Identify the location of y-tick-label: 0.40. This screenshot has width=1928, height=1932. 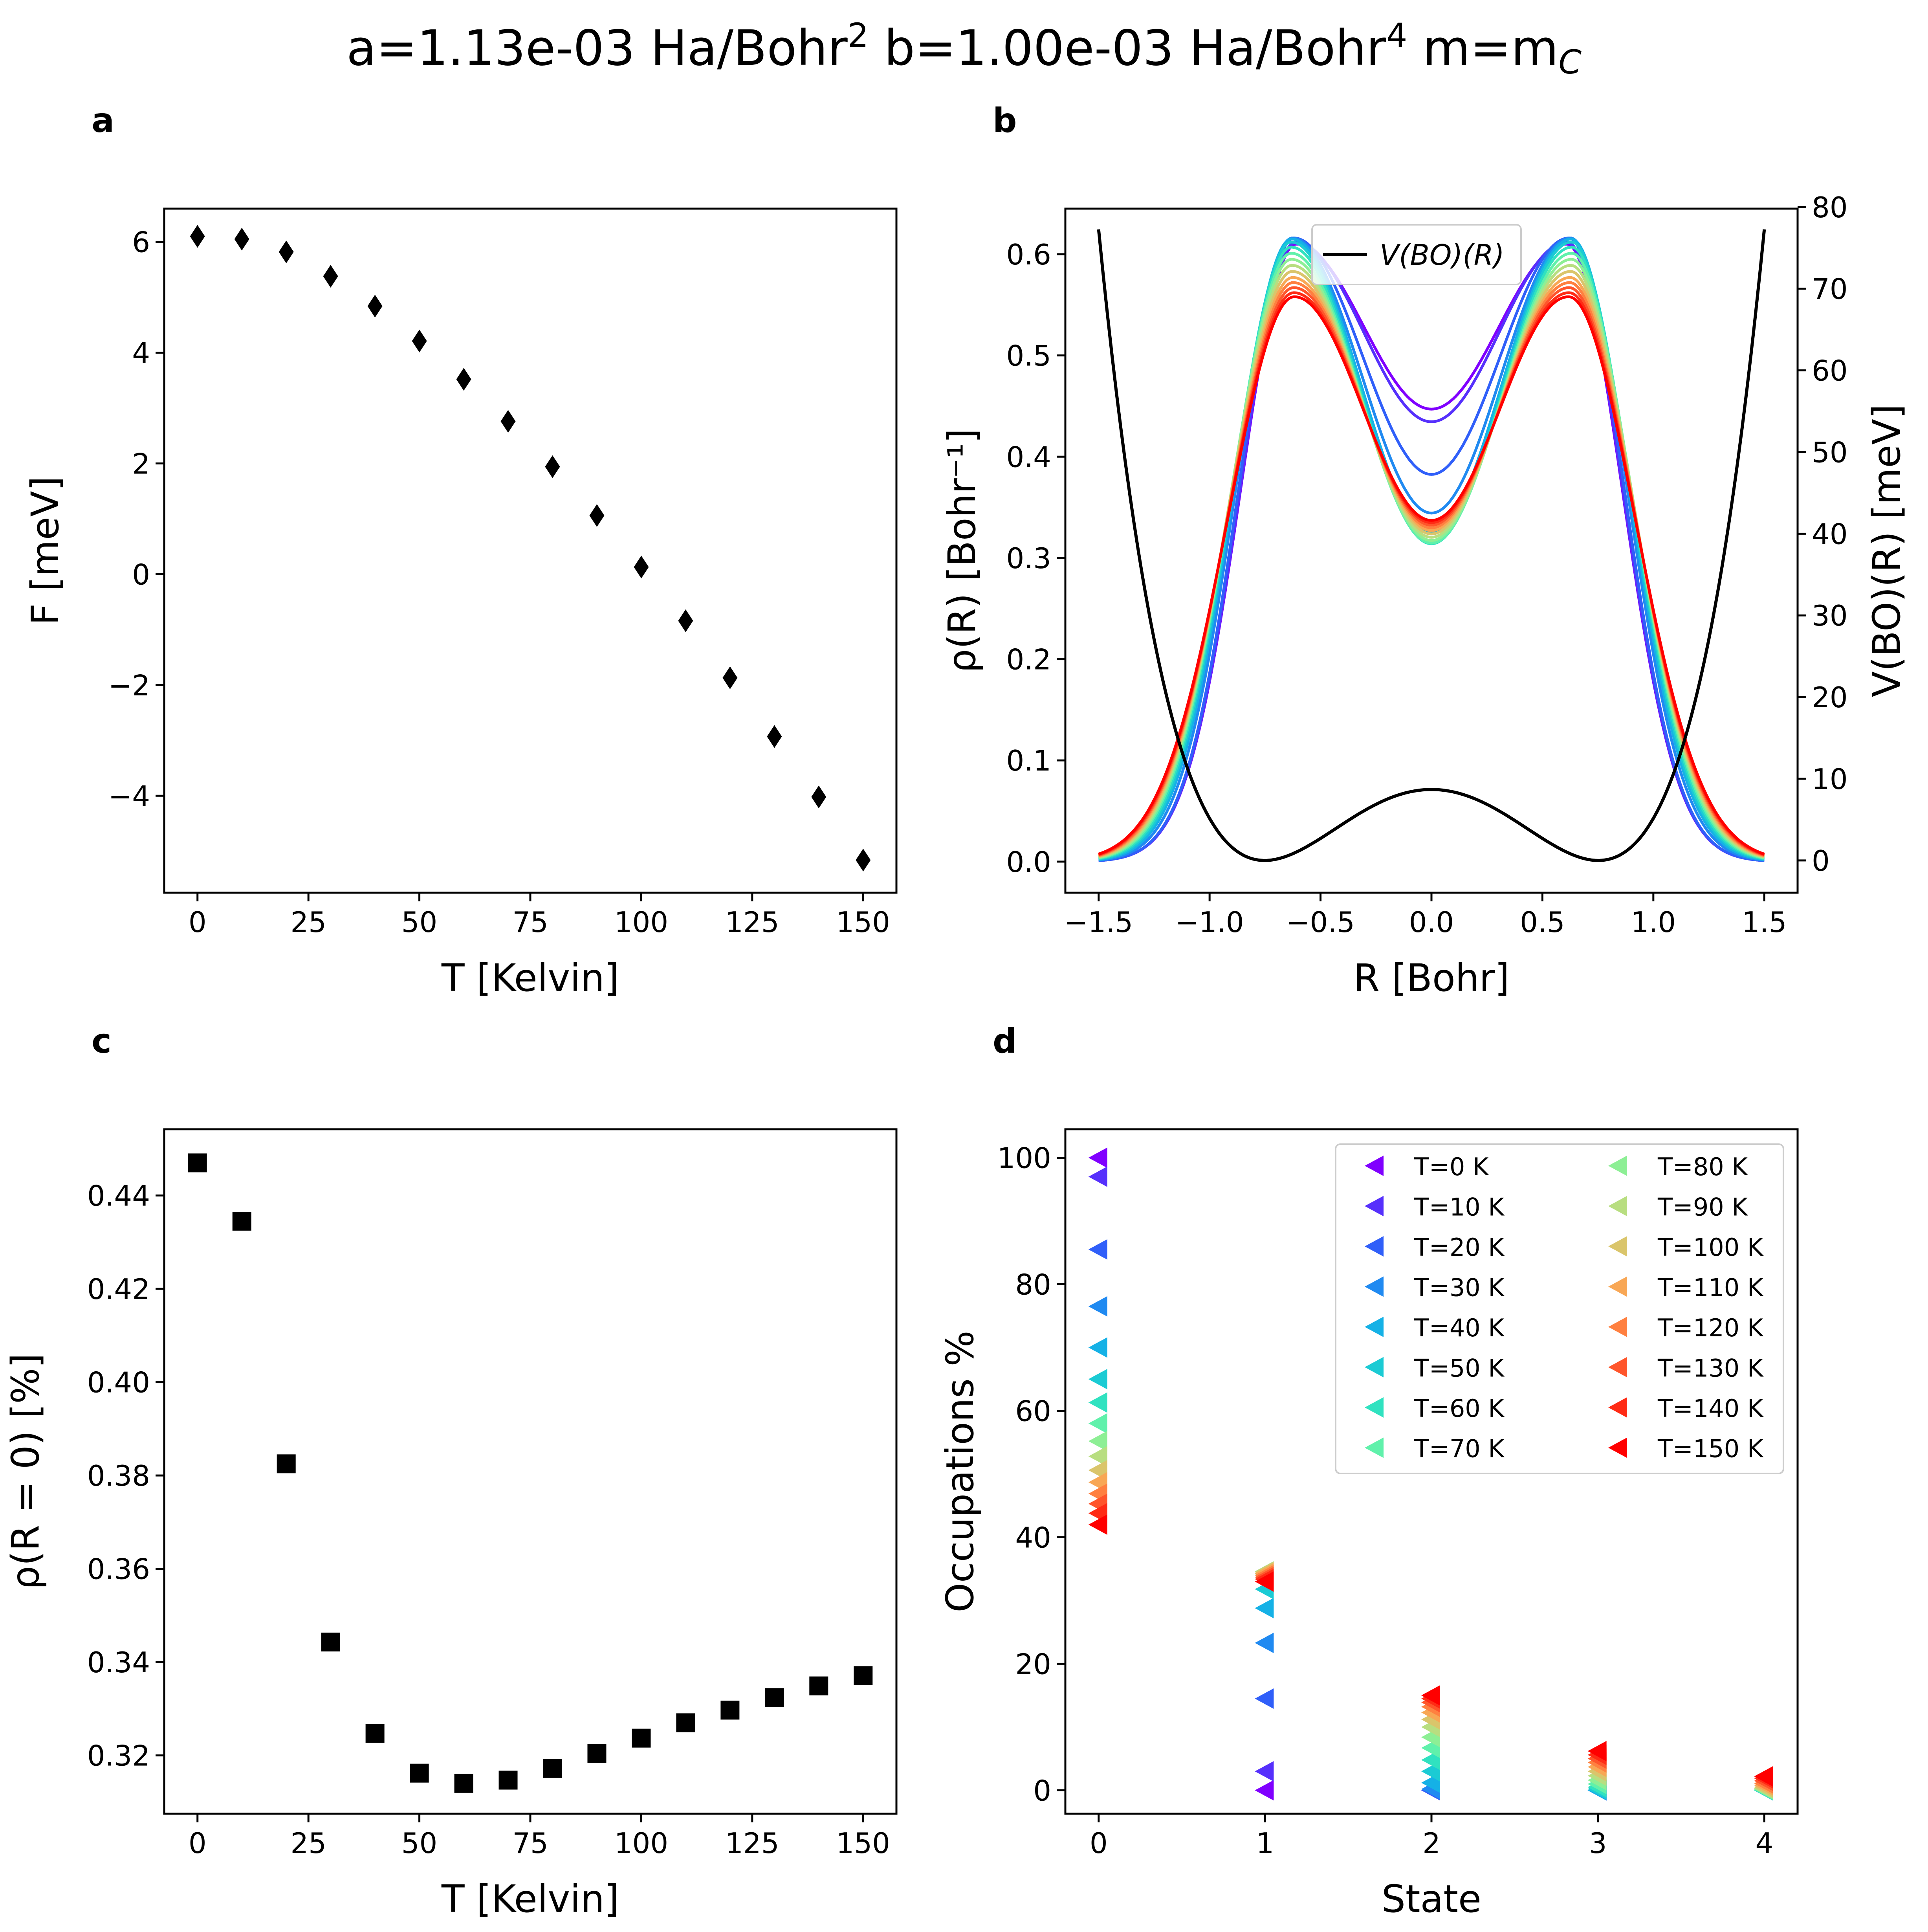
(118, 1382).